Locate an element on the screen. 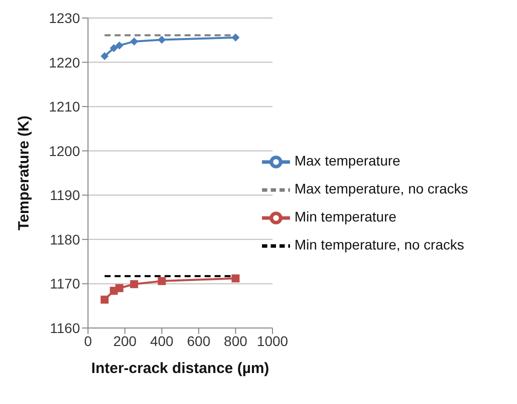 The image size is (517, 404). y-tick-label: 1180 is located at coordinates (65, 239).